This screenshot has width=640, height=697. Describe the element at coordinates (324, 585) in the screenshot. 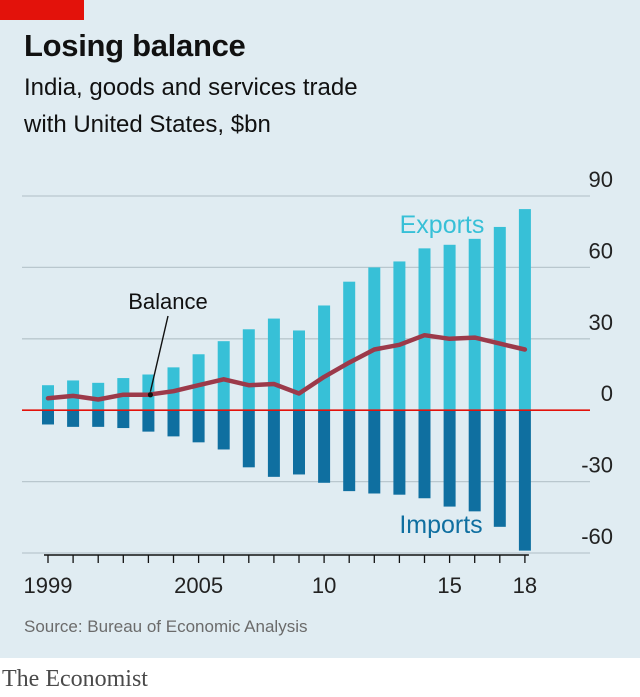

I see `x-tick-label: 10` at that location.